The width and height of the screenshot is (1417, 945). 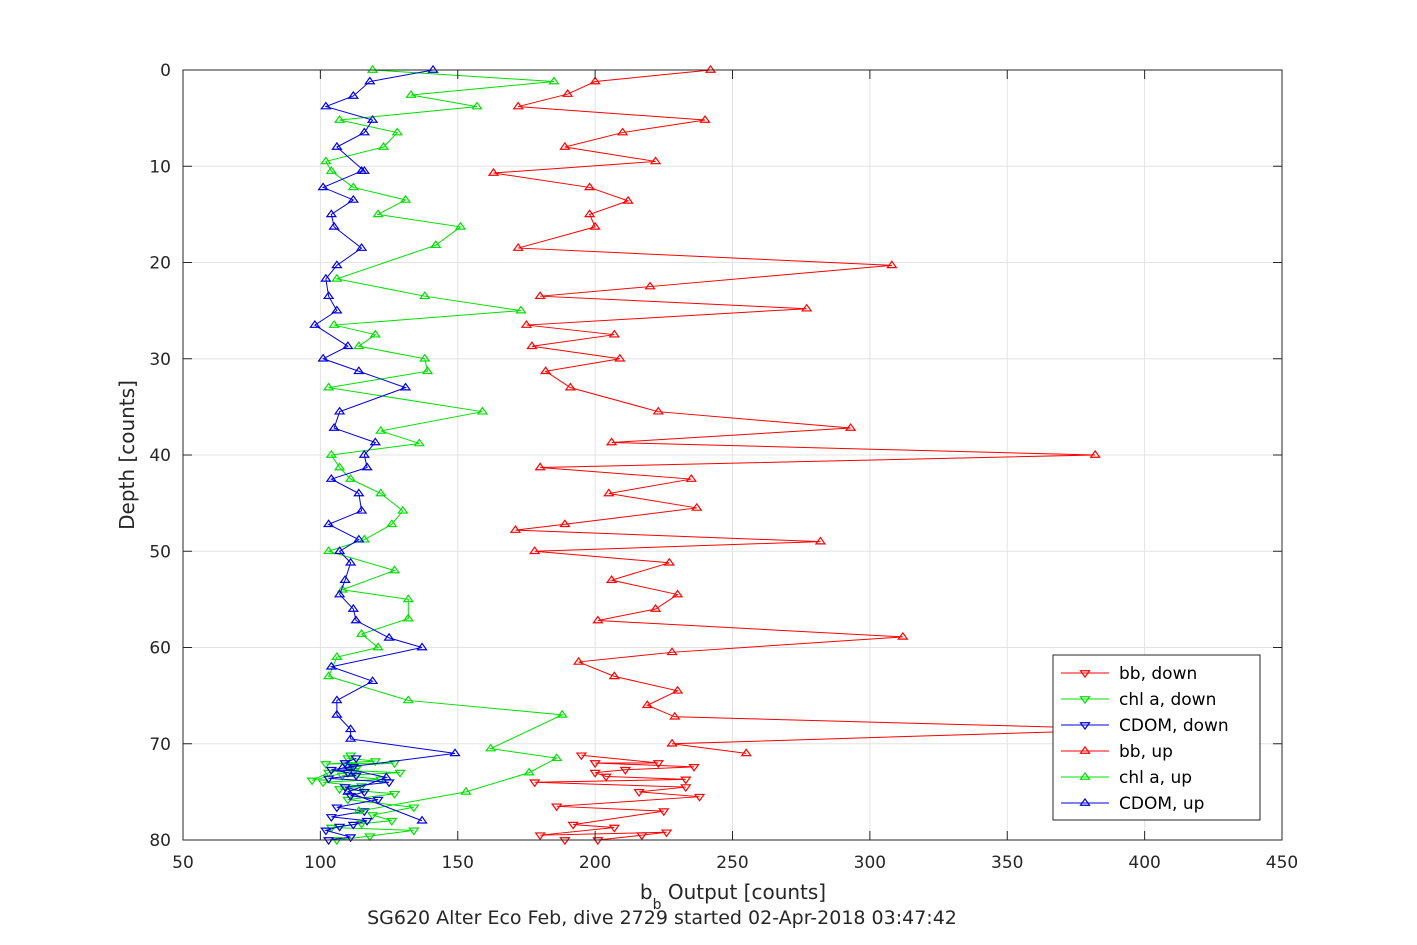 I want to click on y-tick-label-8: 80, so click(x=160, y=841).